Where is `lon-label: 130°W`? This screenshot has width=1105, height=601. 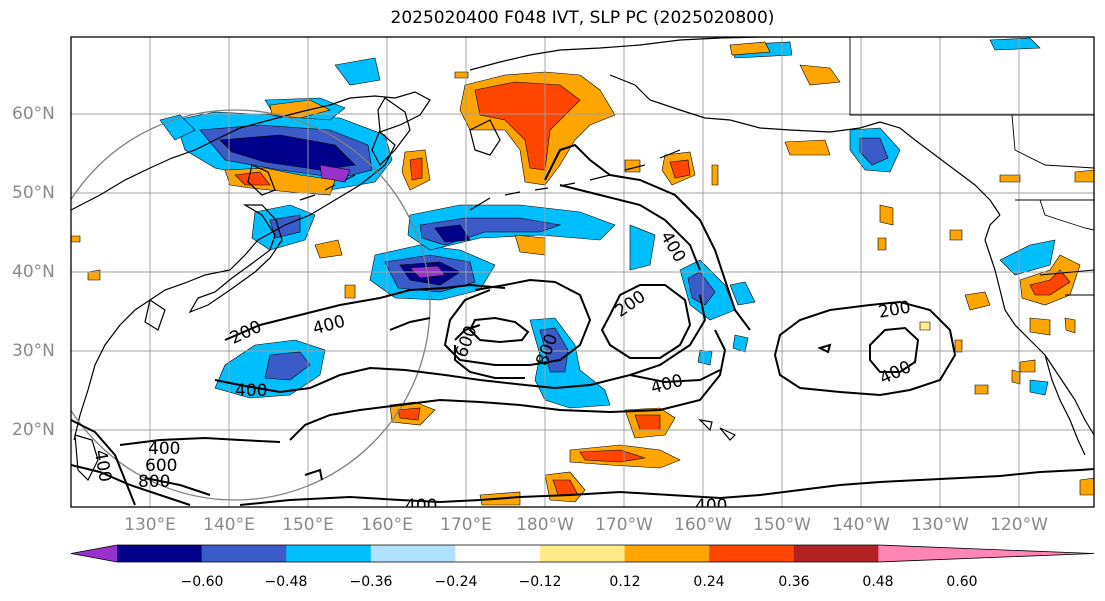
lon-label: 130°W is located at coordinates (940, 525).